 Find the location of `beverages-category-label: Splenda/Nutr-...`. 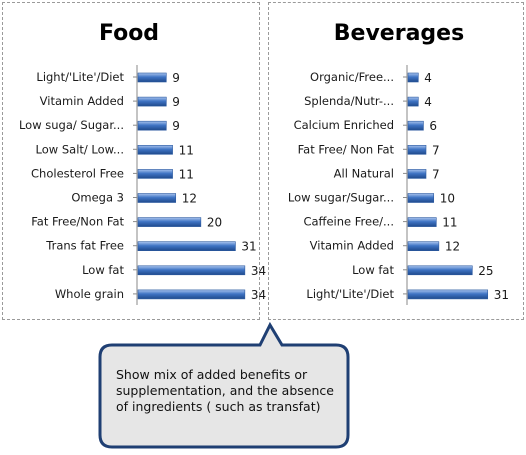

beverages-category-label: Splenda/Nutr-... is located at coordinates (349, 101).